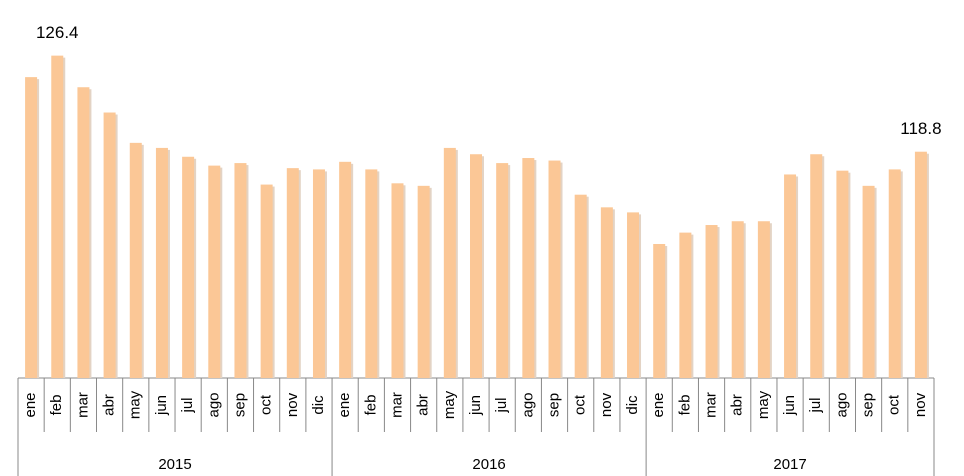 The height and width of the screenshot is (476, 964). I want to click on data-label: 118.8, so click(920, 128).